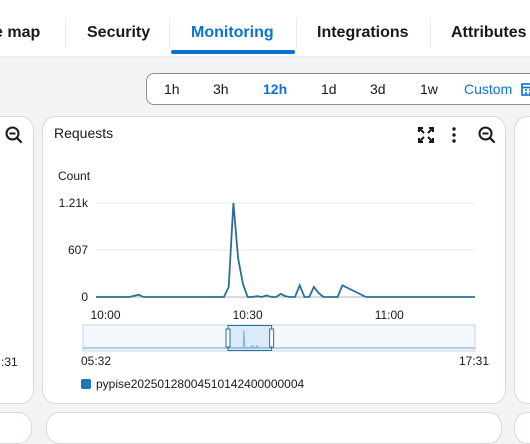  Describe the element at coordinates (275, 89) in the screenshot. I see `range-12h: 12h` at that location.